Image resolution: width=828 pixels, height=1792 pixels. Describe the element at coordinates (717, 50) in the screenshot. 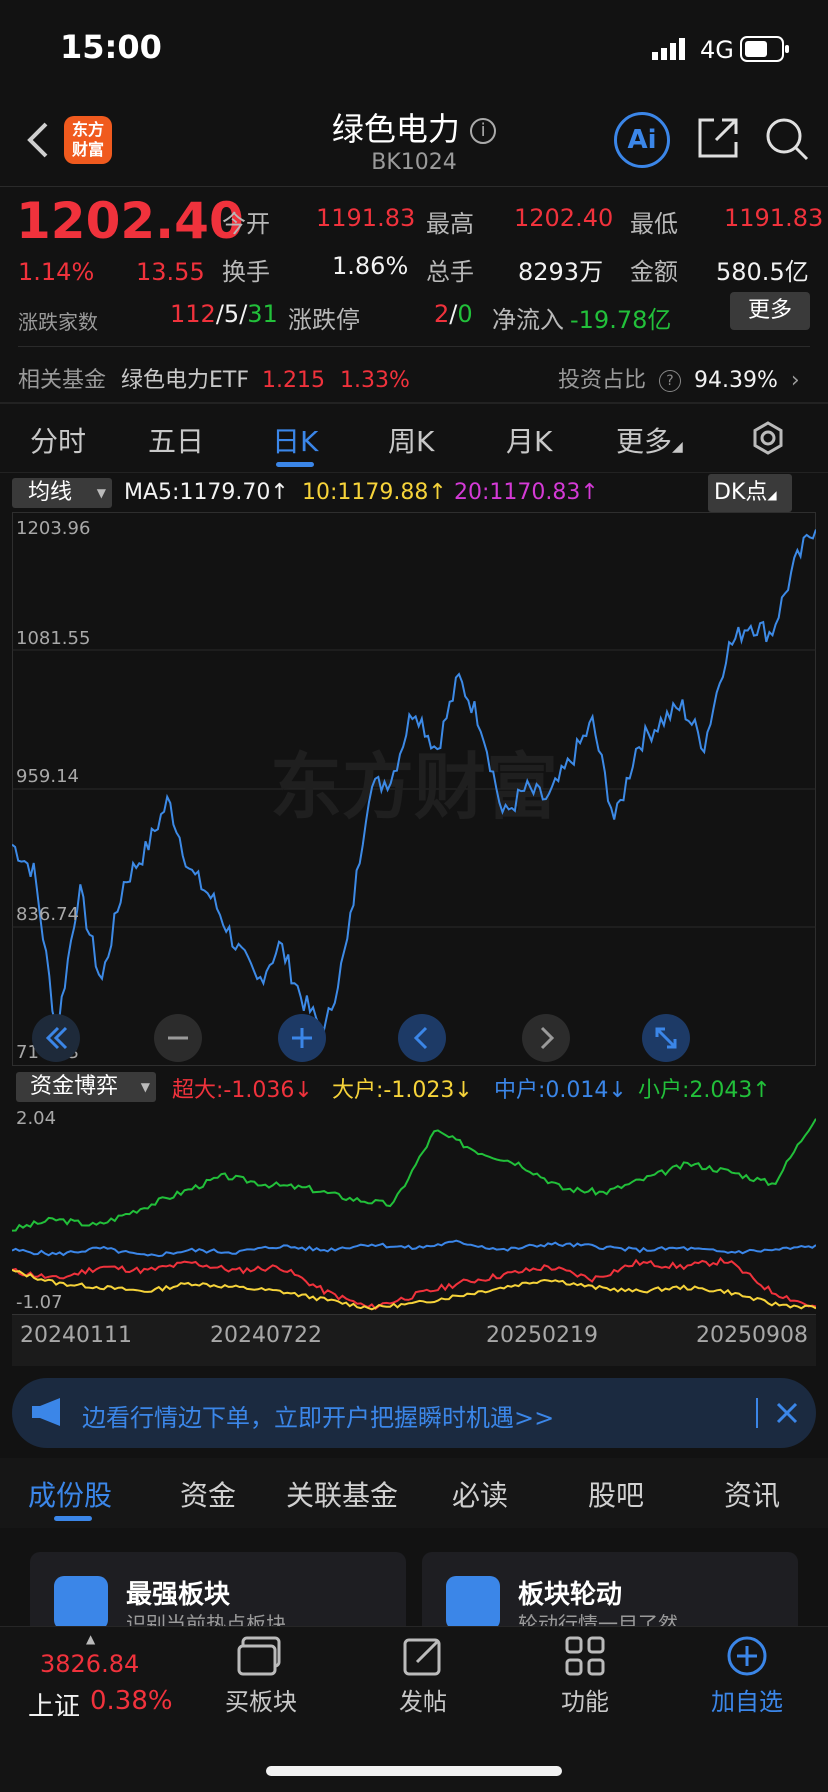

I see `network-label: 4G` at that location.